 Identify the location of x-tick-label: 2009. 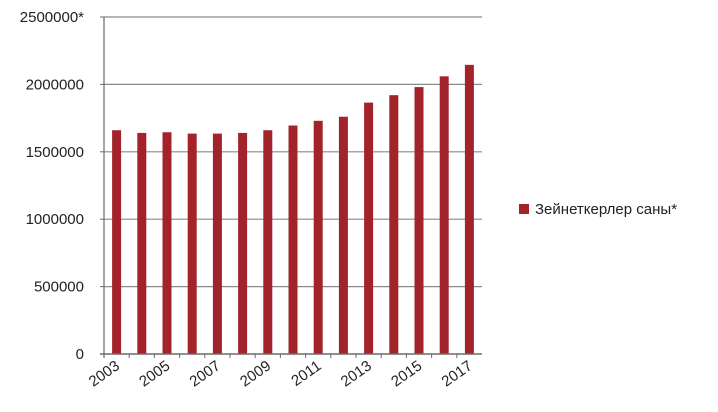
(255, 373).